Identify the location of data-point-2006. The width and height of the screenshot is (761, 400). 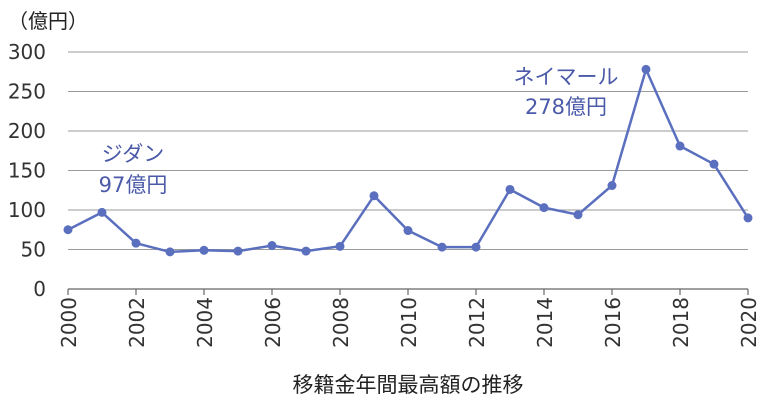
(272, 246).